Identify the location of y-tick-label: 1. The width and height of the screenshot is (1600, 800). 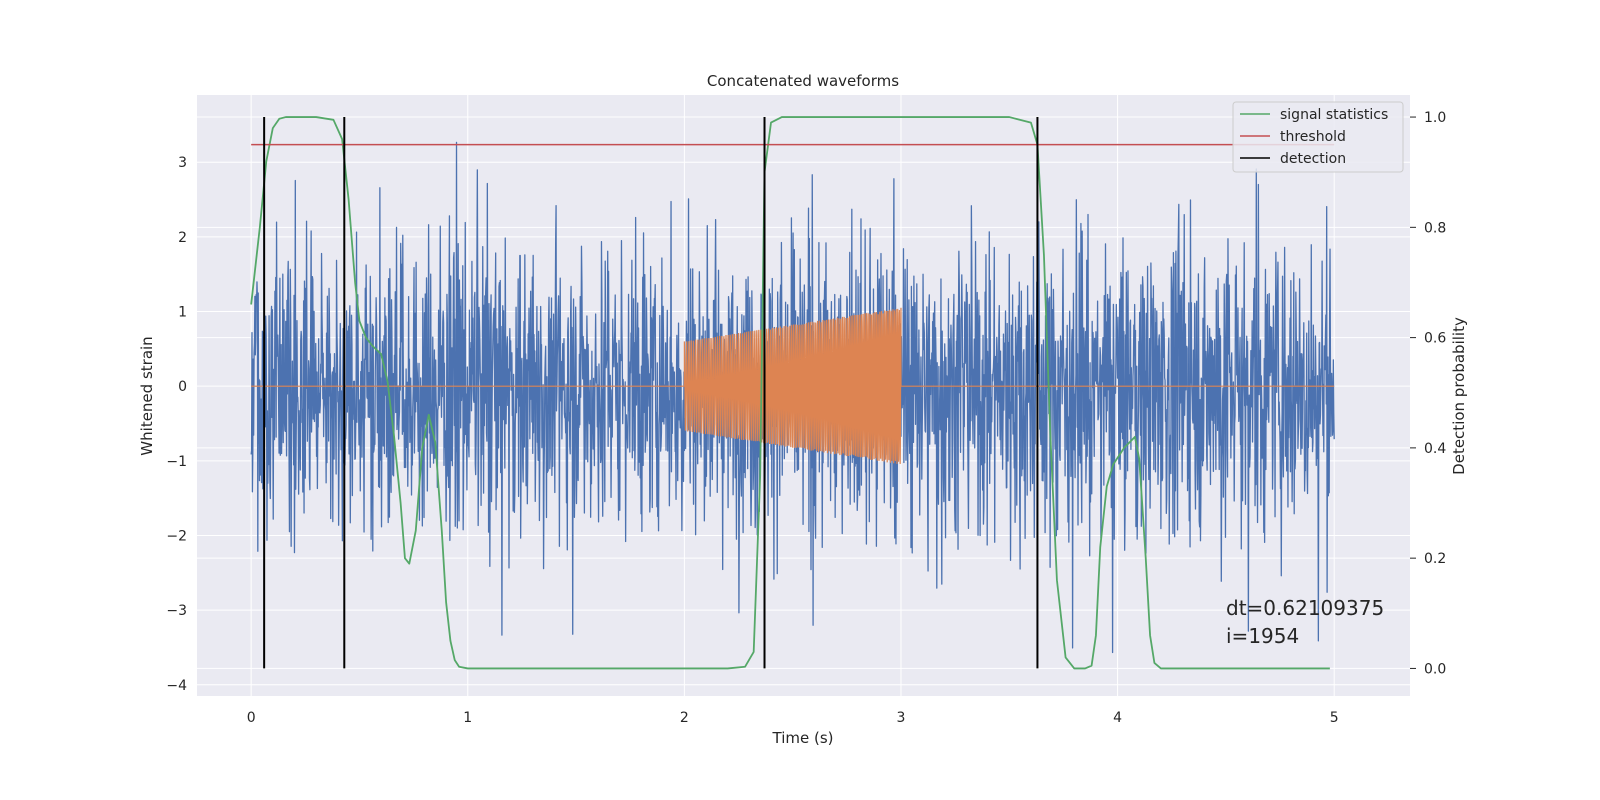
(182, 313).